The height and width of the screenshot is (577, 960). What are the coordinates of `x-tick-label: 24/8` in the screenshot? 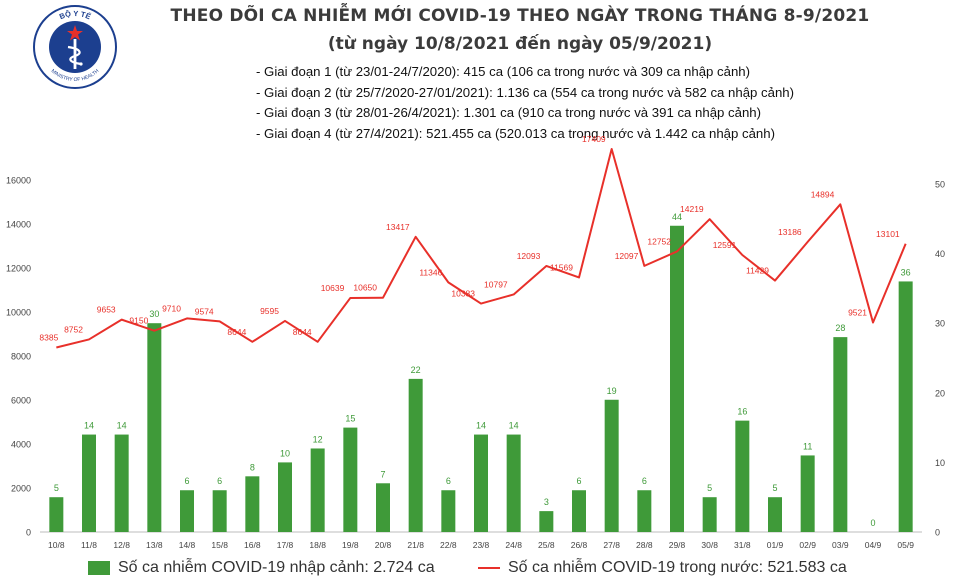 It's located at (513, 545).